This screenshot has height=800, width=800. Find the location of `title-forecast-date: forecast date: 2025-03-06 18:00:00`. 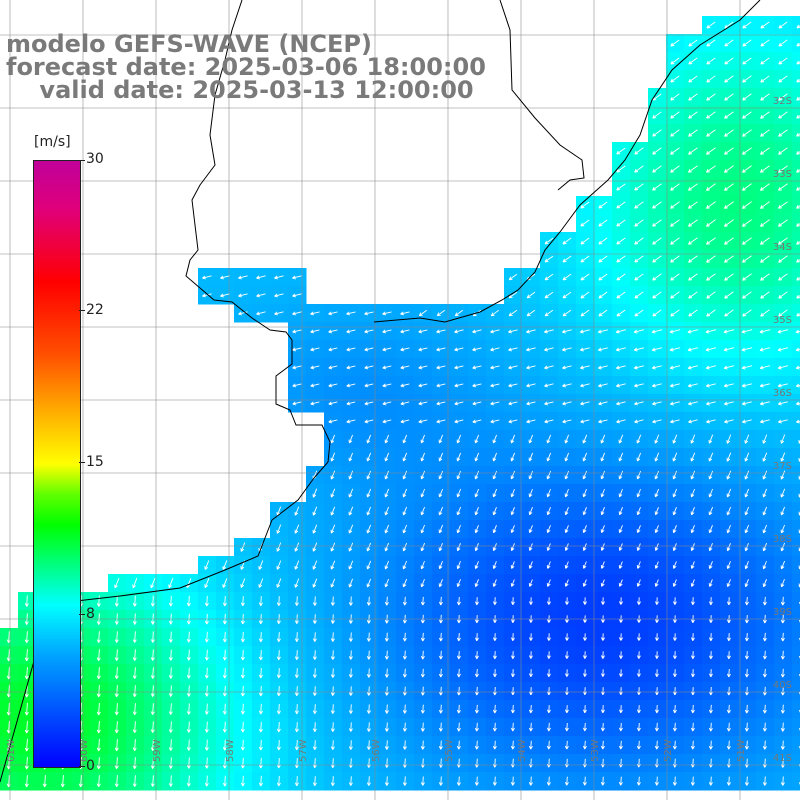

title-forecast-date: forecast date: 2025-03-06 18:00:00 is located at coordinates (246, 67).